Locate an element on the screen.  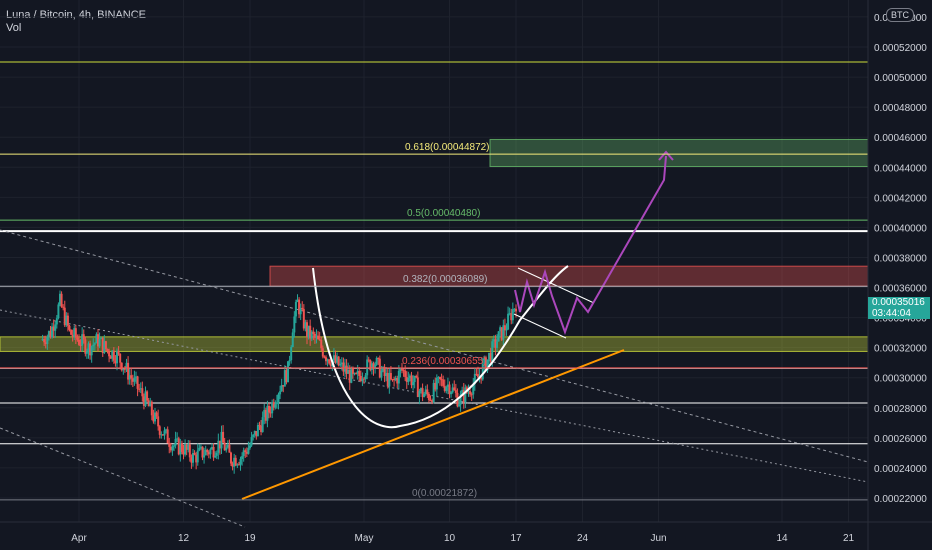
y-tick-label: 0.00048000 is located at coordinates (900, 108).